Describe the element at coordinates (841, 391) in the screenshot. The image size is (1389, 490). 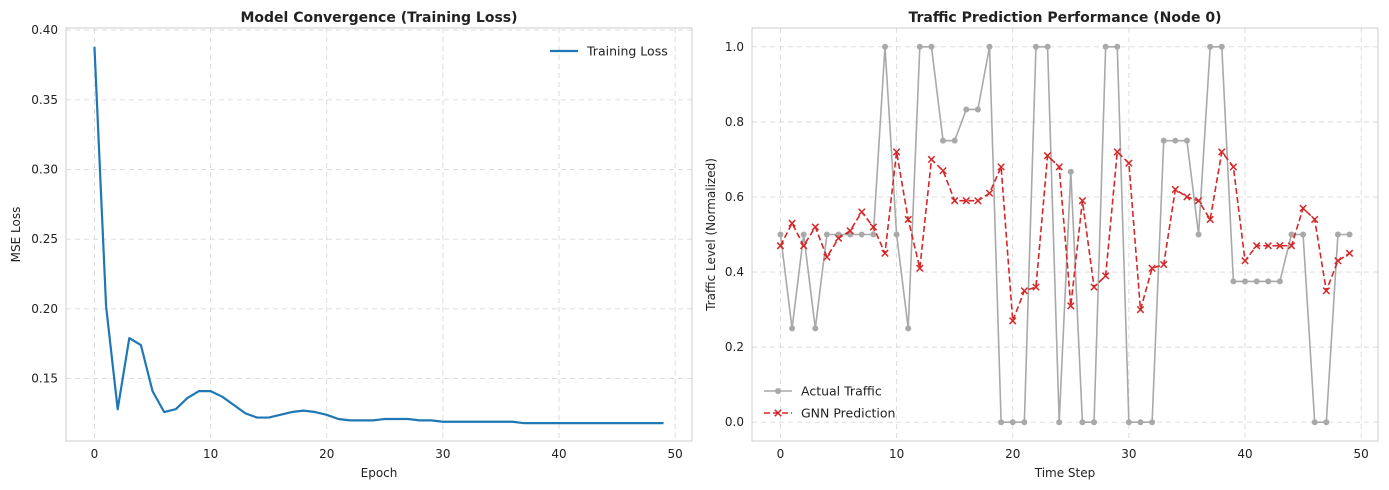
I see `legend-label-1: Actual Traffic` at that location.